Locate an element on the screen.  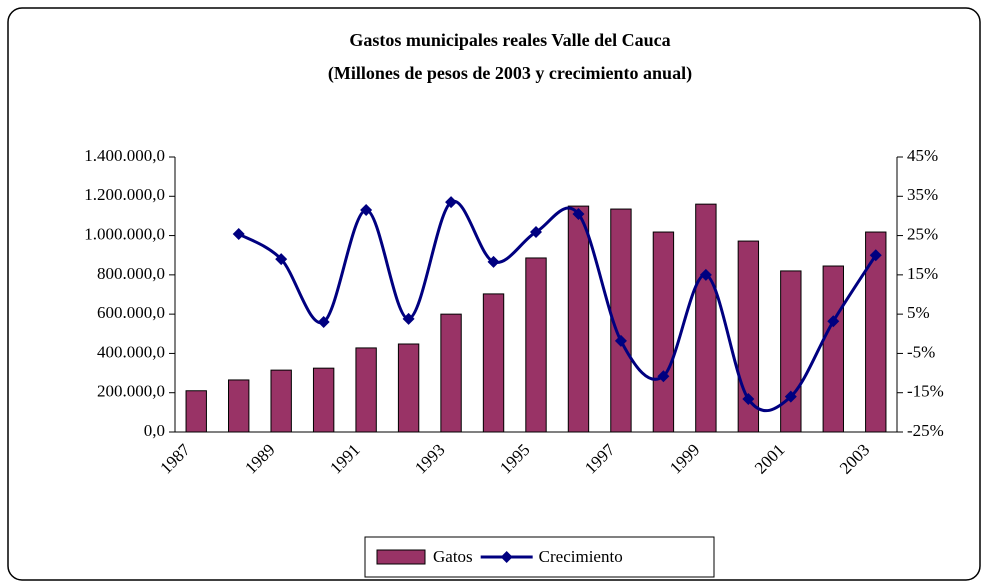
y-tick-label: 1.400.000,0 is located at coordinates (124, 155).